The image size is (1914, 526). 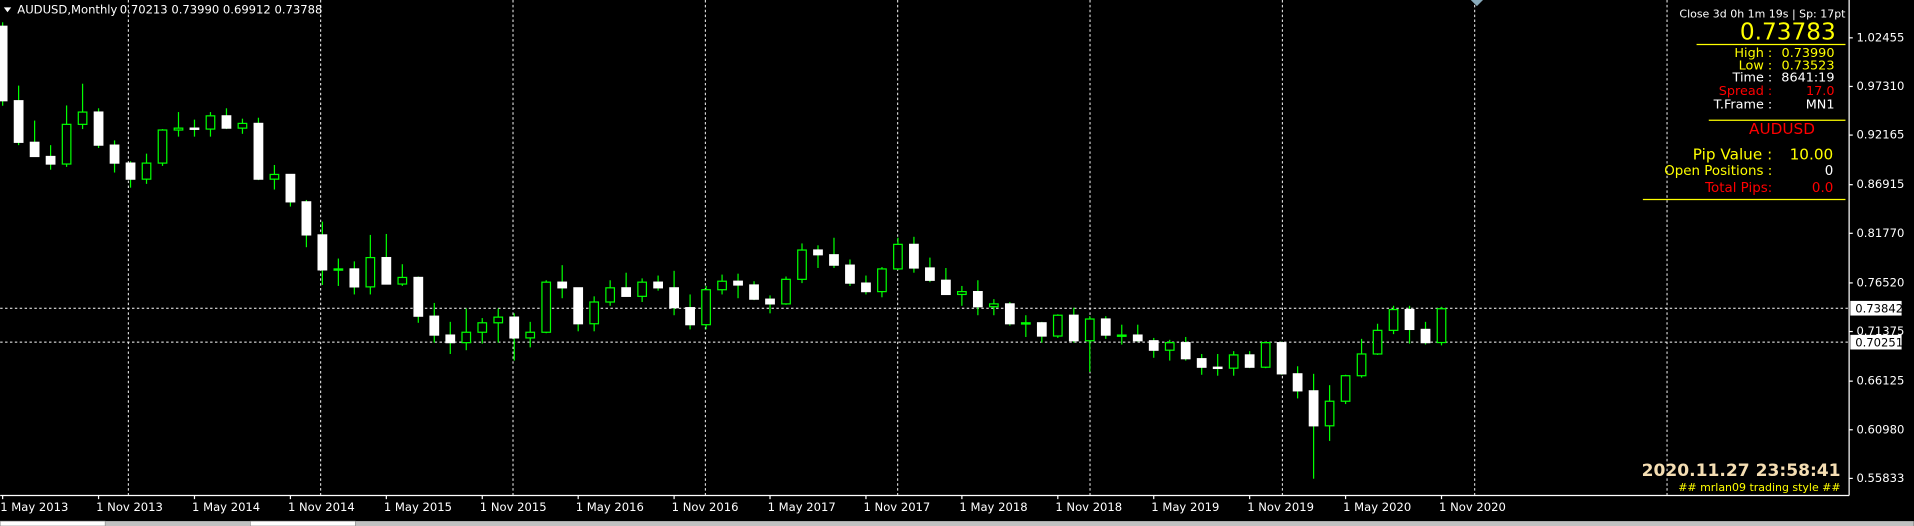 I want to click on current-price: 0.73783, so click(x=1788, y=31).